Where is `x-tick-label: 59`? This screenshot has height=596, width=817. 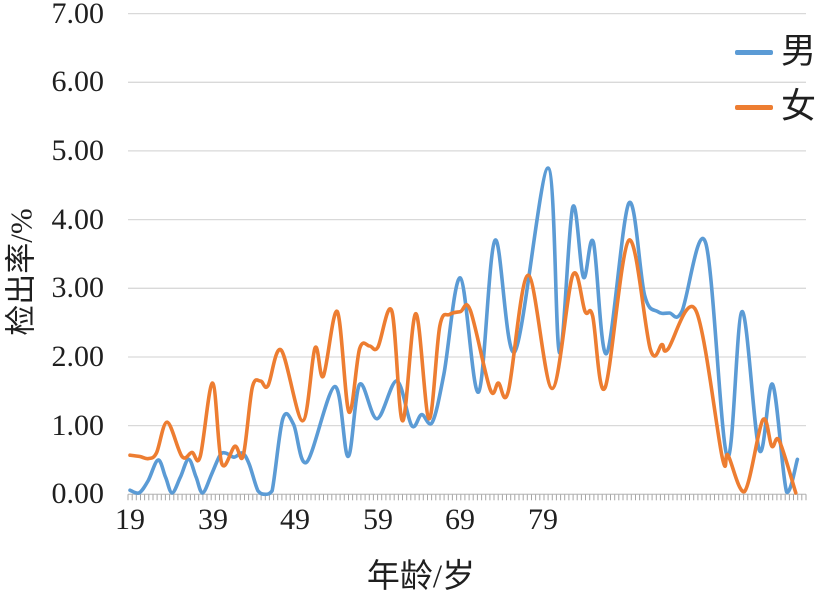 x-tick-label: 59 is located at coordinates (378, 519).